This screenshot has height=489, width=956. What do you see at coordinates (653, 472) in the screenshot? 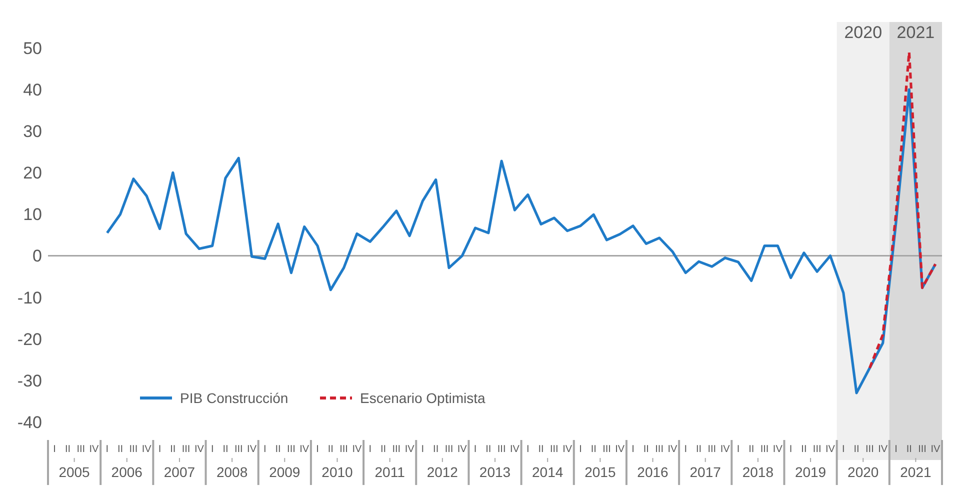
I see `x-tick-label: 2016` at bounding box center [653, 472].